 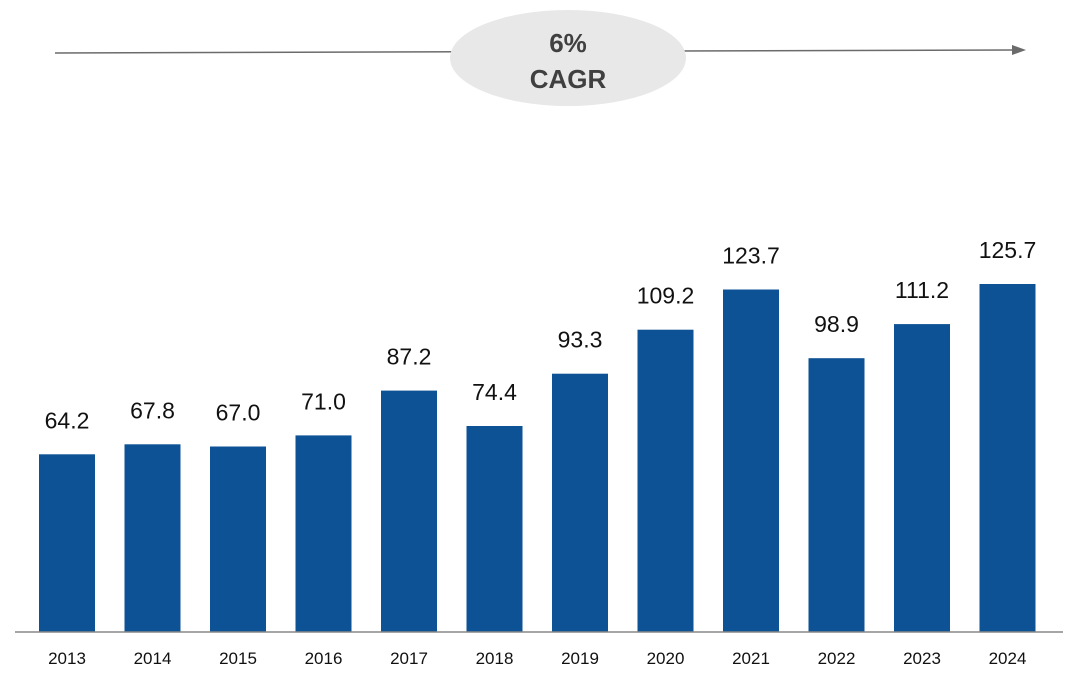 I want to click on bar-2018, so click(x=494, y=529).